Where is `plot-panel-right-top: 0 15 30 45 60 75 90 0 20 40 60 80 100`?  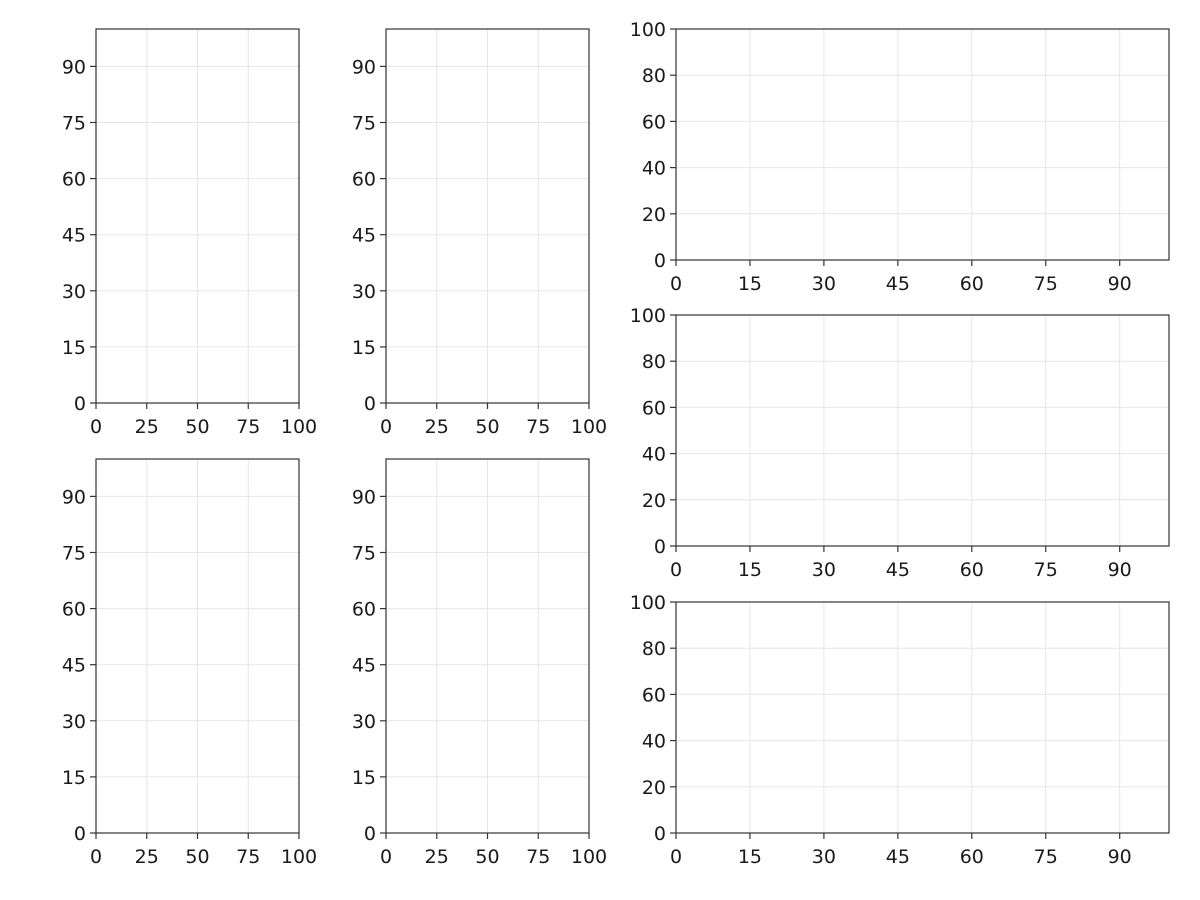 plot-panel-right-top: 0 15 30 45 60 75 90 0 20 40 60 80 100 is located at coordinates (900, 157).